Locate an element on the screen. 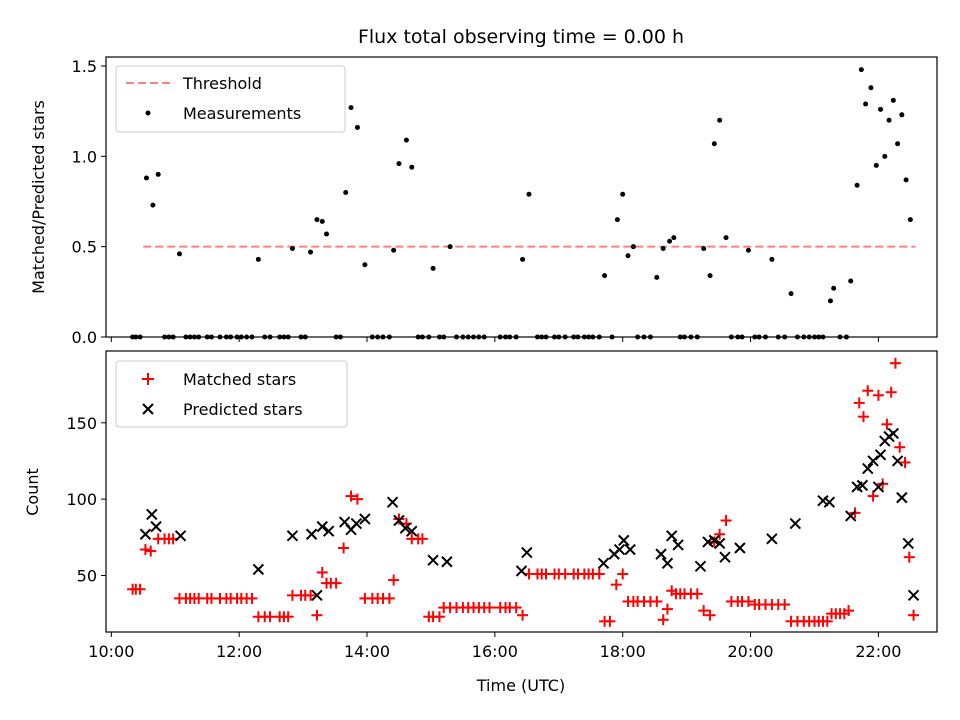 The height and width of the screenshot is (720, 960). bottom-x-axis: 10:00 12:00 14:00 16:00 18:00 20:00 22:00 is located at coordinates (494, 646).